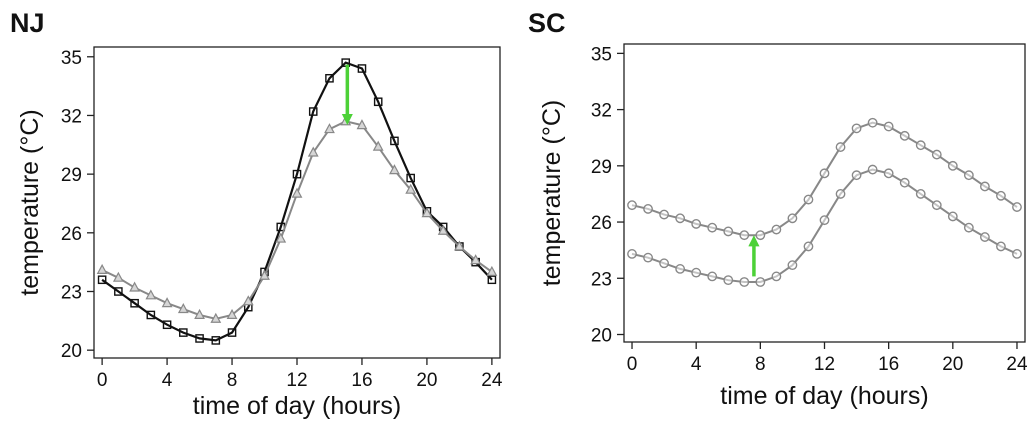 This screenshot has height=423, width=1028. Describe the element at coordinates (297, 406) in the screenshot. I see `x-axis-title-nj: time of day (hours)` at that location.